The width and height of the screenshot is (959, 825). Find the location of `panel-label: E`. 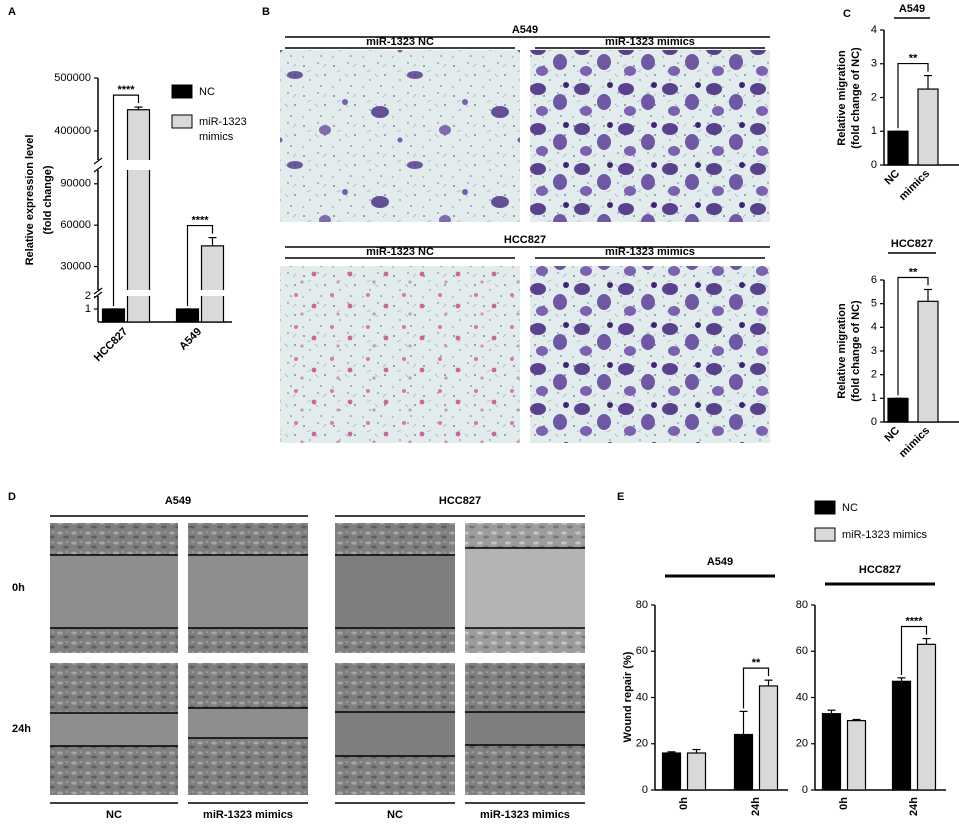

panel-label: E is located at coordinates (620, 497).